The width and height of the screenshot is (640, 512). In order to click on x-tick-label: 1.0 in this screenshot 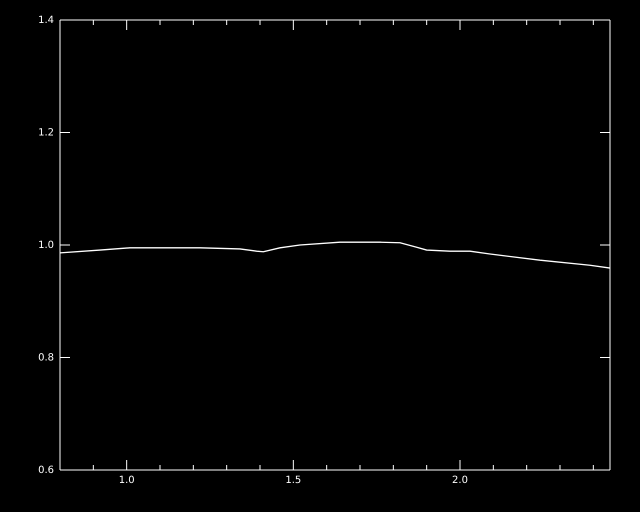, I will do `click(126, 480)`.